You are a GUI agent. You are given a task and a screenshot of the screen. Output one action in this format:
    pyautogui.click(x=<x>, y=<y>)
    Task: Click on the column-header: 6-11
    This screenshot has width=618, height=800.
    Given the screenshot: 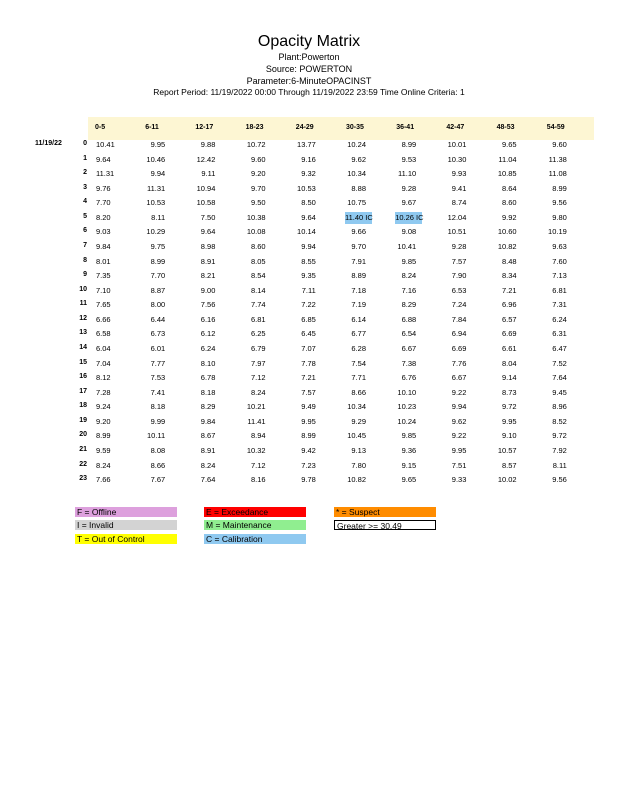 What is the action you would take?
    pyautogui.click(x=152, y=127)
    